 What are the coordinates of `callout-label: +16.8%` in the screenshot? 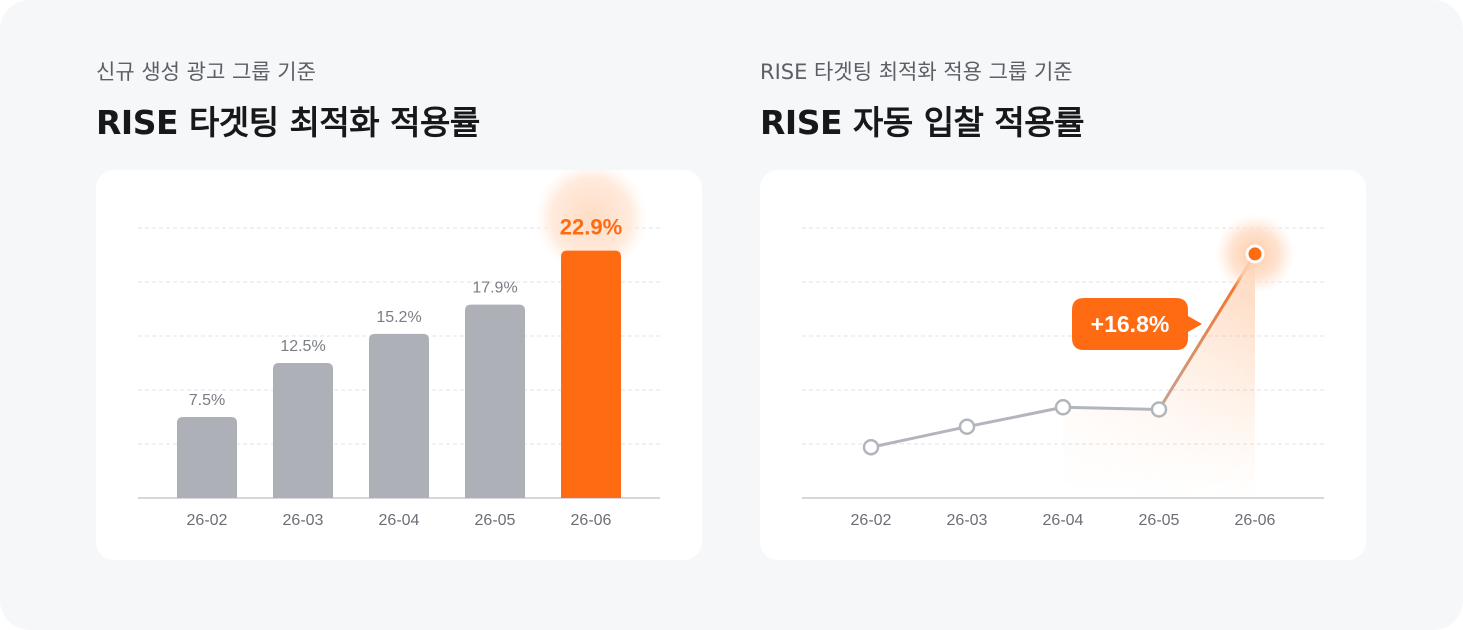 It's located at (1130, 324).